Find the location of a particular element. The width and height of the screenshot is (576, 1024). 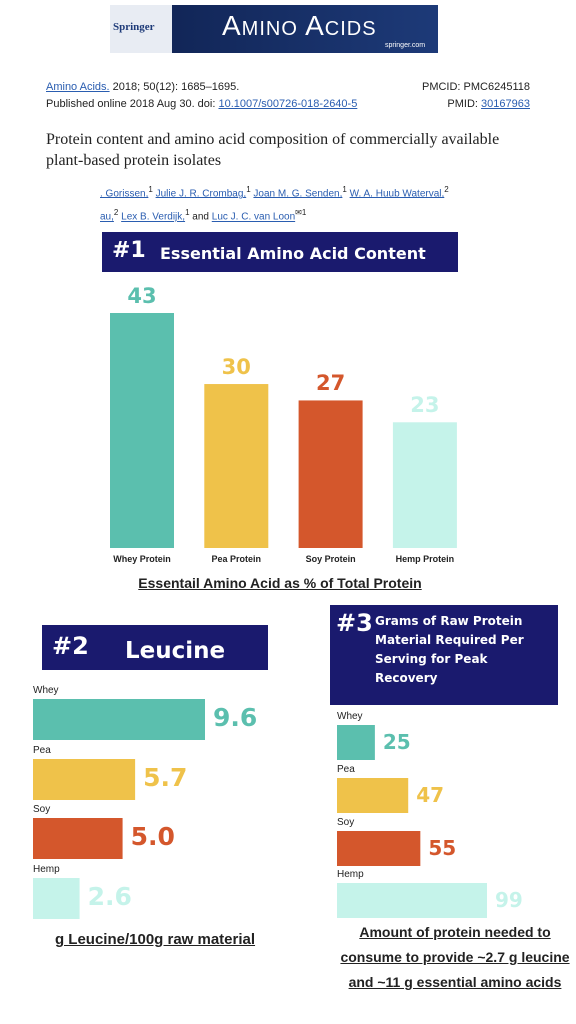

author-name: Luc J. C. van Loon is located at coordinates (253, 217).